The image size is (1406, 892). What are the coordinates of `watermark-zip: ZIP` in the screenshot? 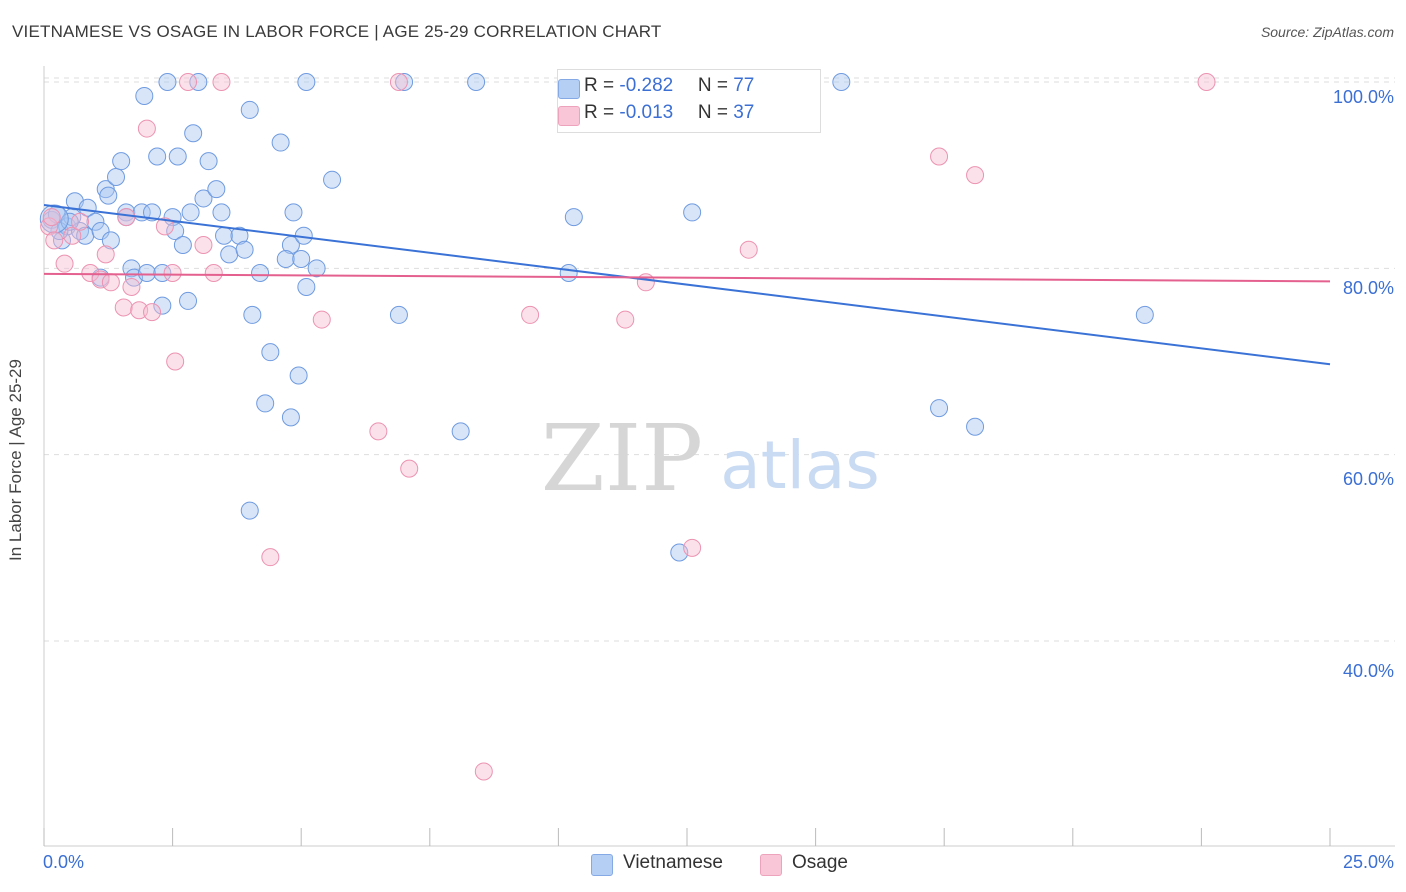 It's located at (622, 458).